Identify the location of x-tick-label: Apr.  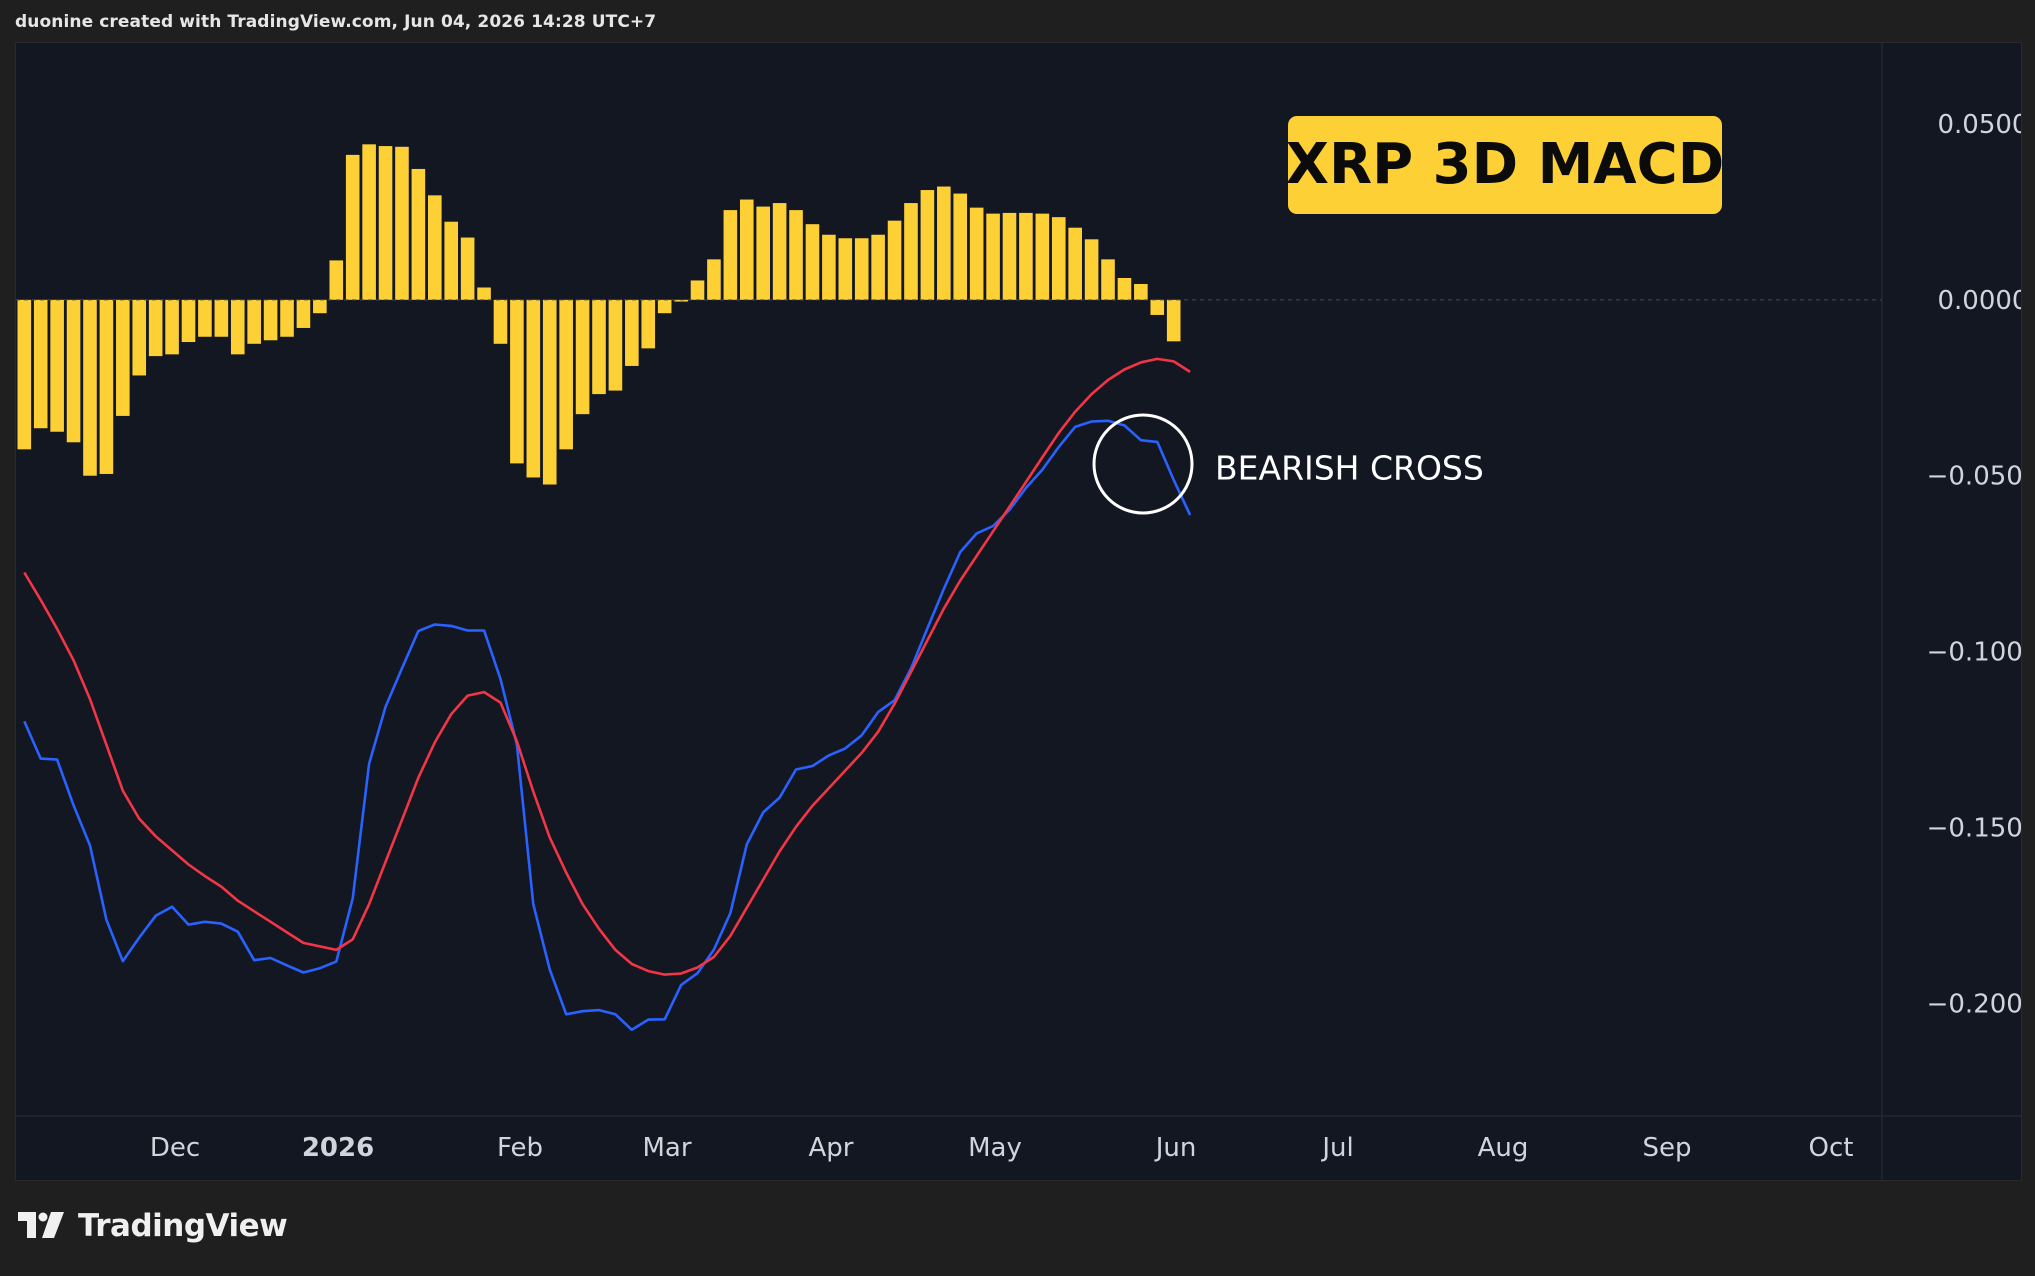
(831, 1148).